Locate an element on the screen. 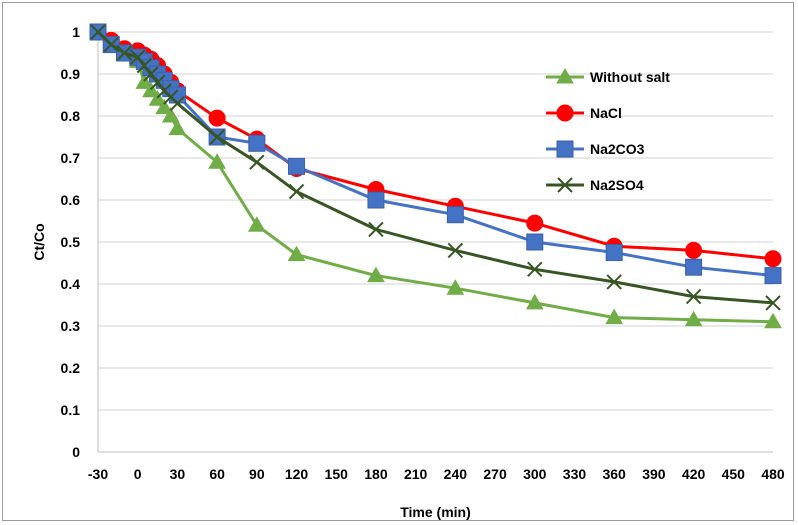  x-tick-label: 150 is located at coordinates (337, 474).